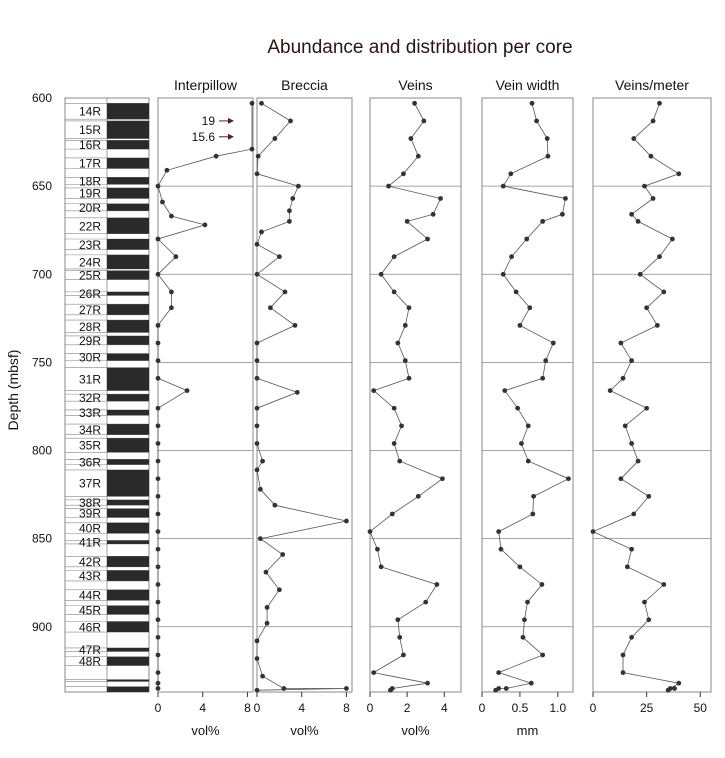  I want to click on panel-title: Veins/meter, so click(652, 85).